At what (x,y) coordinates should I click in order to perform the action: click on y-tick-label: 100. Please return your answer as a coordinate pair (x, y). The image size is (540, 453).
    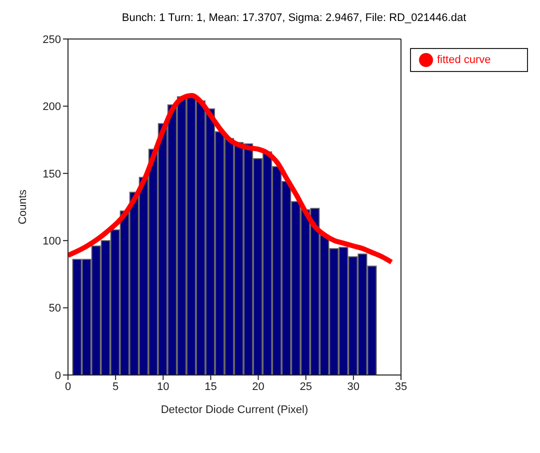
    Looking at the image, I should click on (51, 242).